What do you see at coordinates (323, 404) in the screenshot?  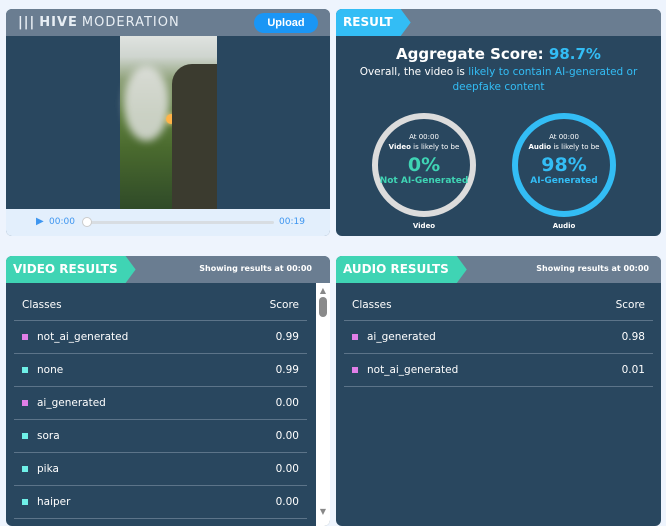 I see `scrollbar: ▲ ▼` at bounding box center [323, 404].